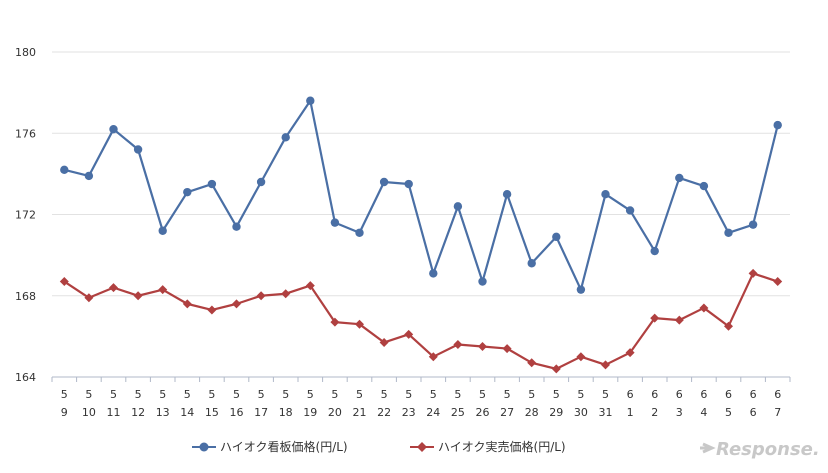 The width and height of the screenshot is (828, 473). I want to click on y-tick-label: 172, so click(25, 215).